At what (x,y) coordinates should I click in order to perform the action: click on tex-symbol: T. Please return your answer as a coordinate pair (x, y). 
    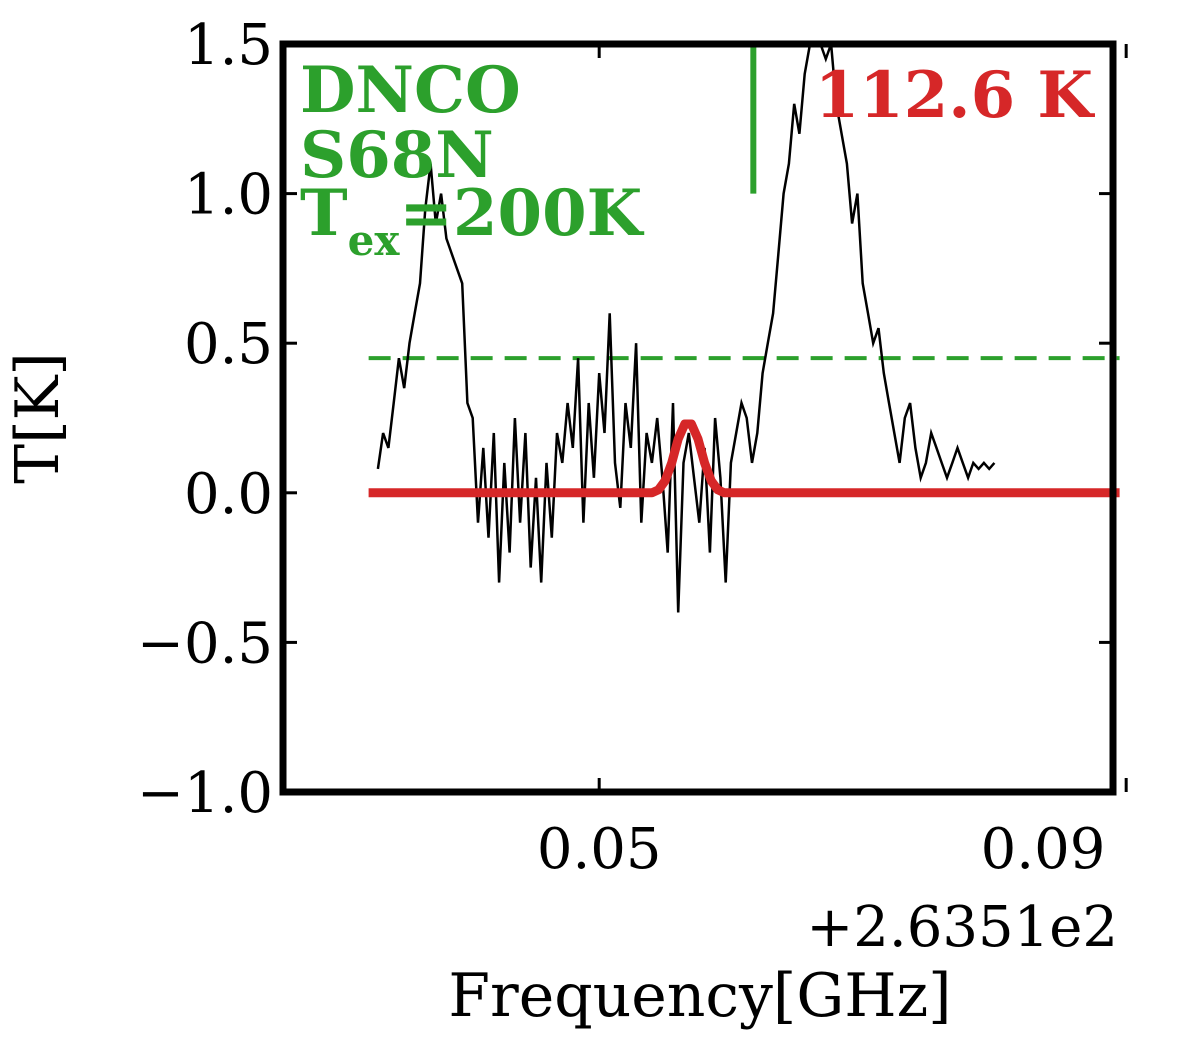
    Looking at the image, I should click on (324, 213).